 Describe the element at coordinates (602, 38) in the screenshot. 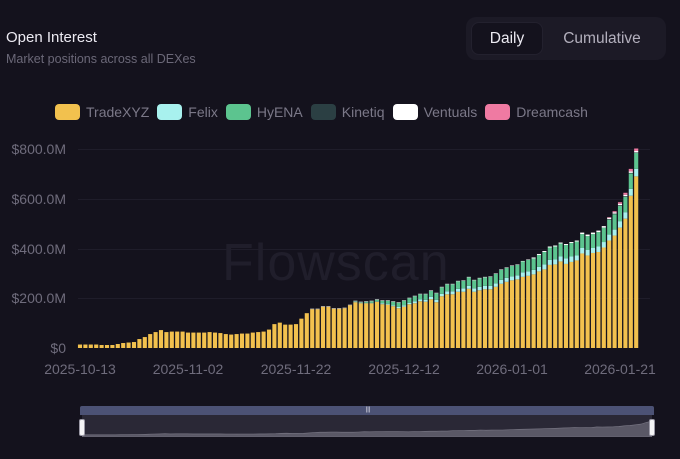

I see `cumulative-tab: Cumulative` at that location.